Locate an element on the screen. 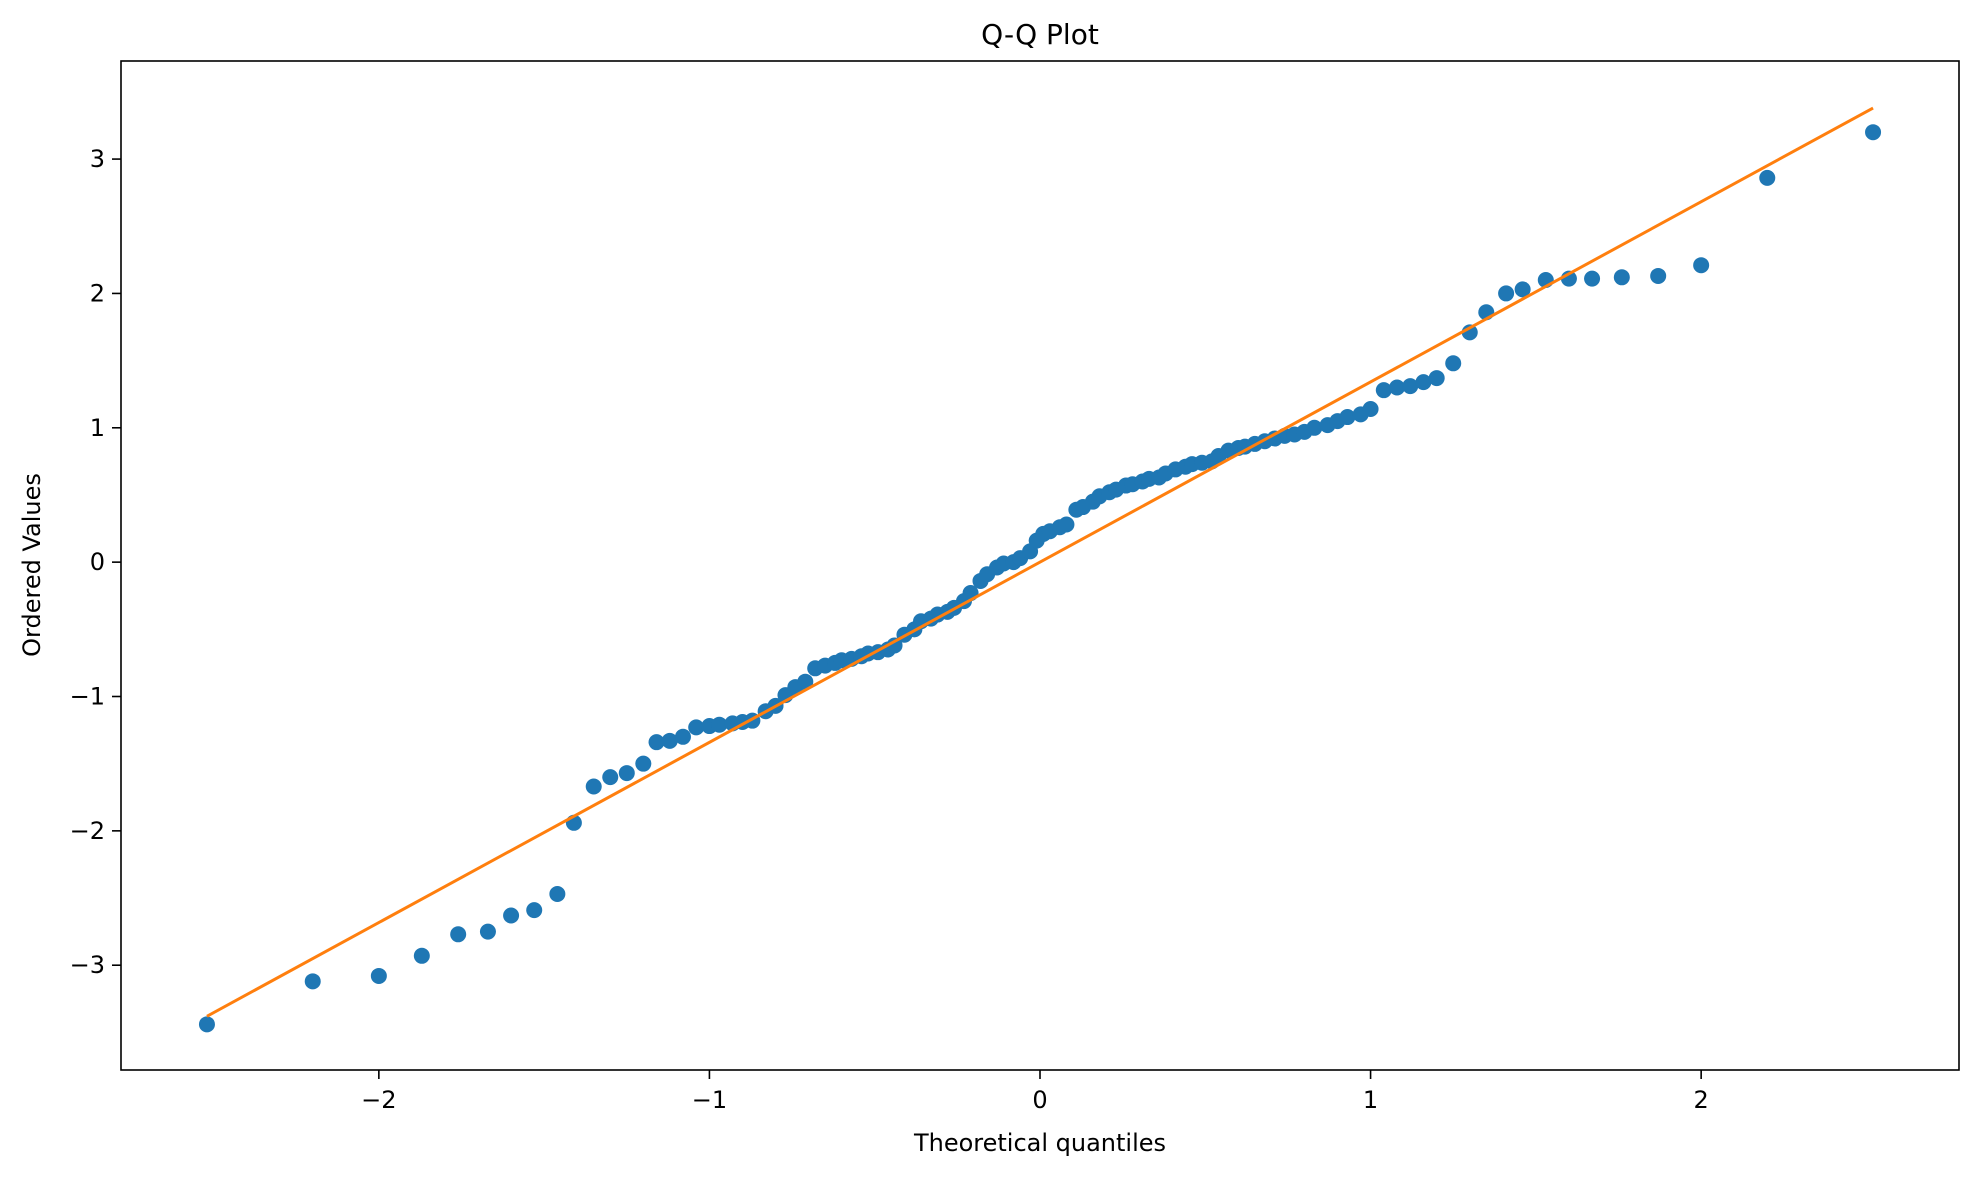  y-tick-label: 0 is located at coordinates (97, 562).